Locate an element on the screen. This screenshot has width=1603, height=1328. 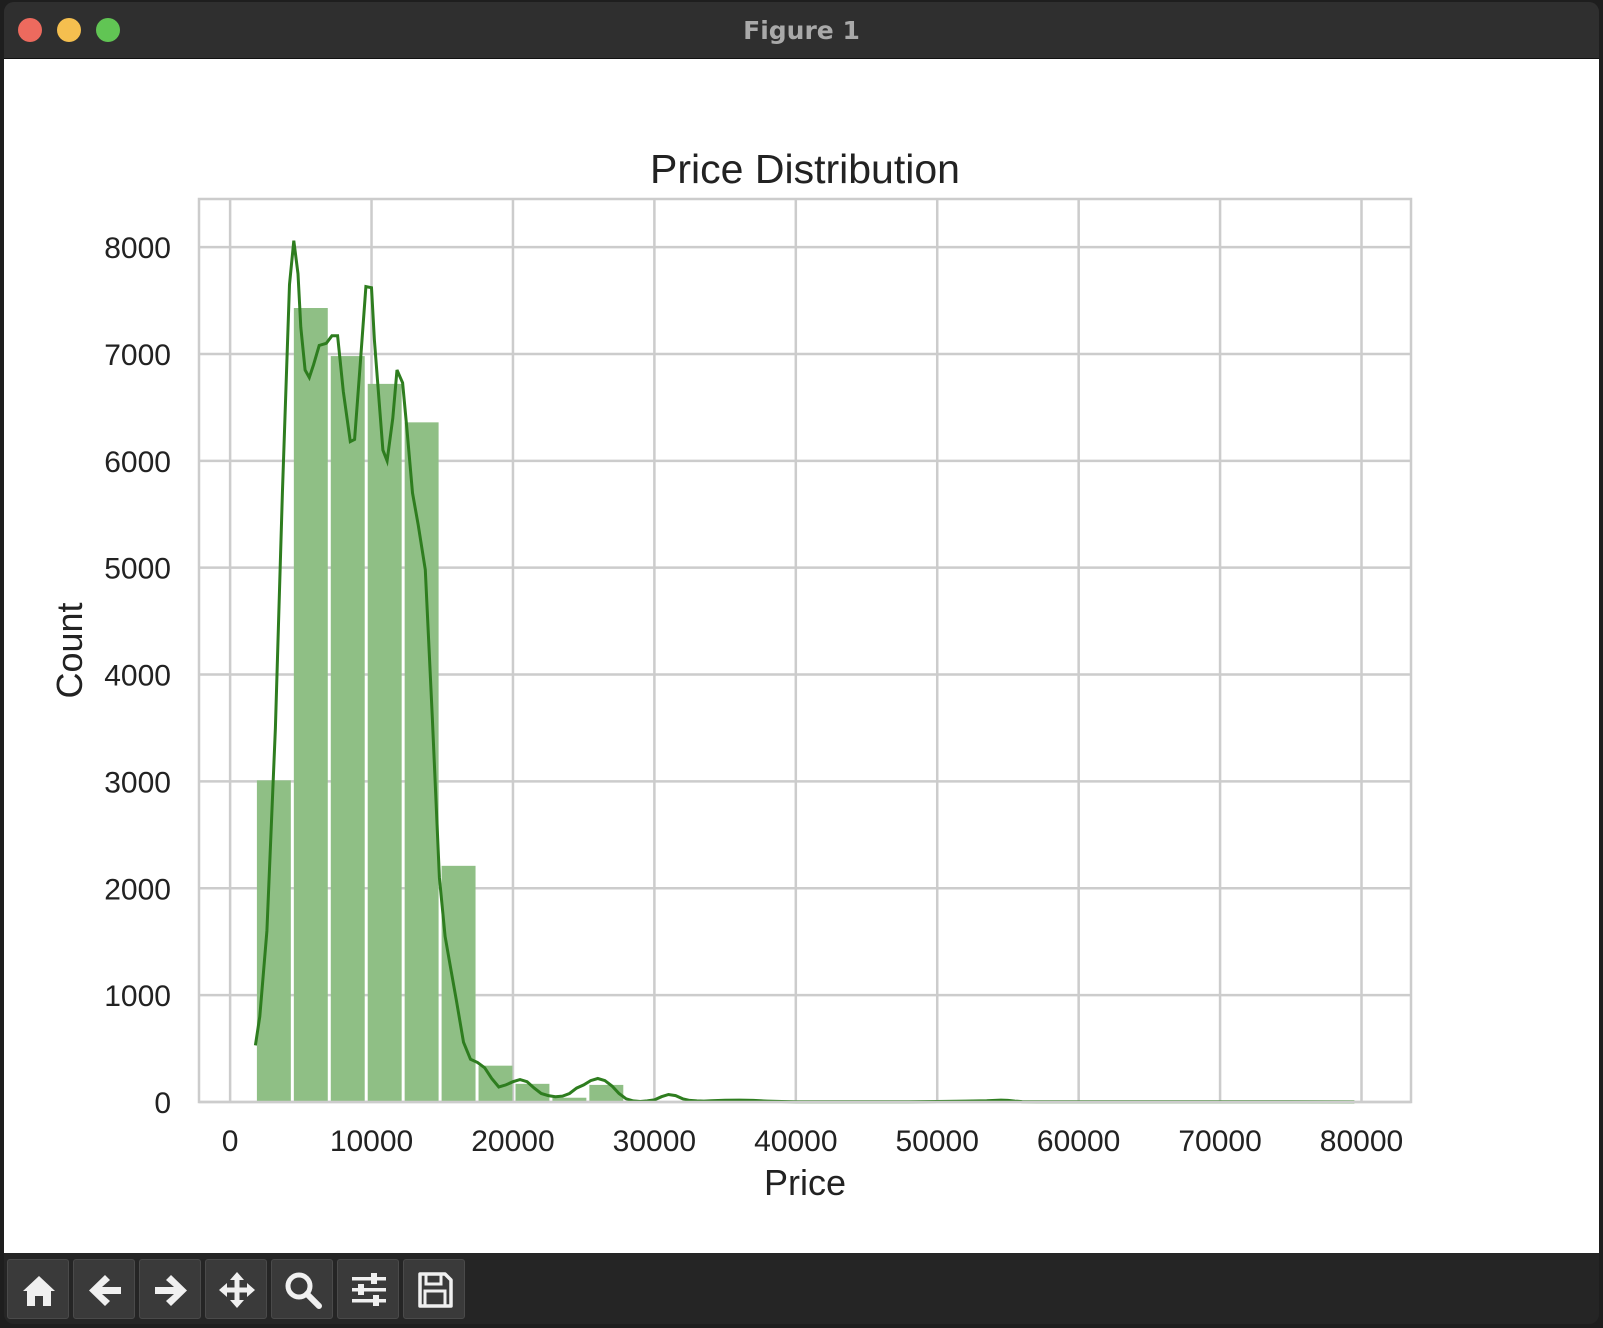
arrow-right-icon is located at coordinates (171, 1290).